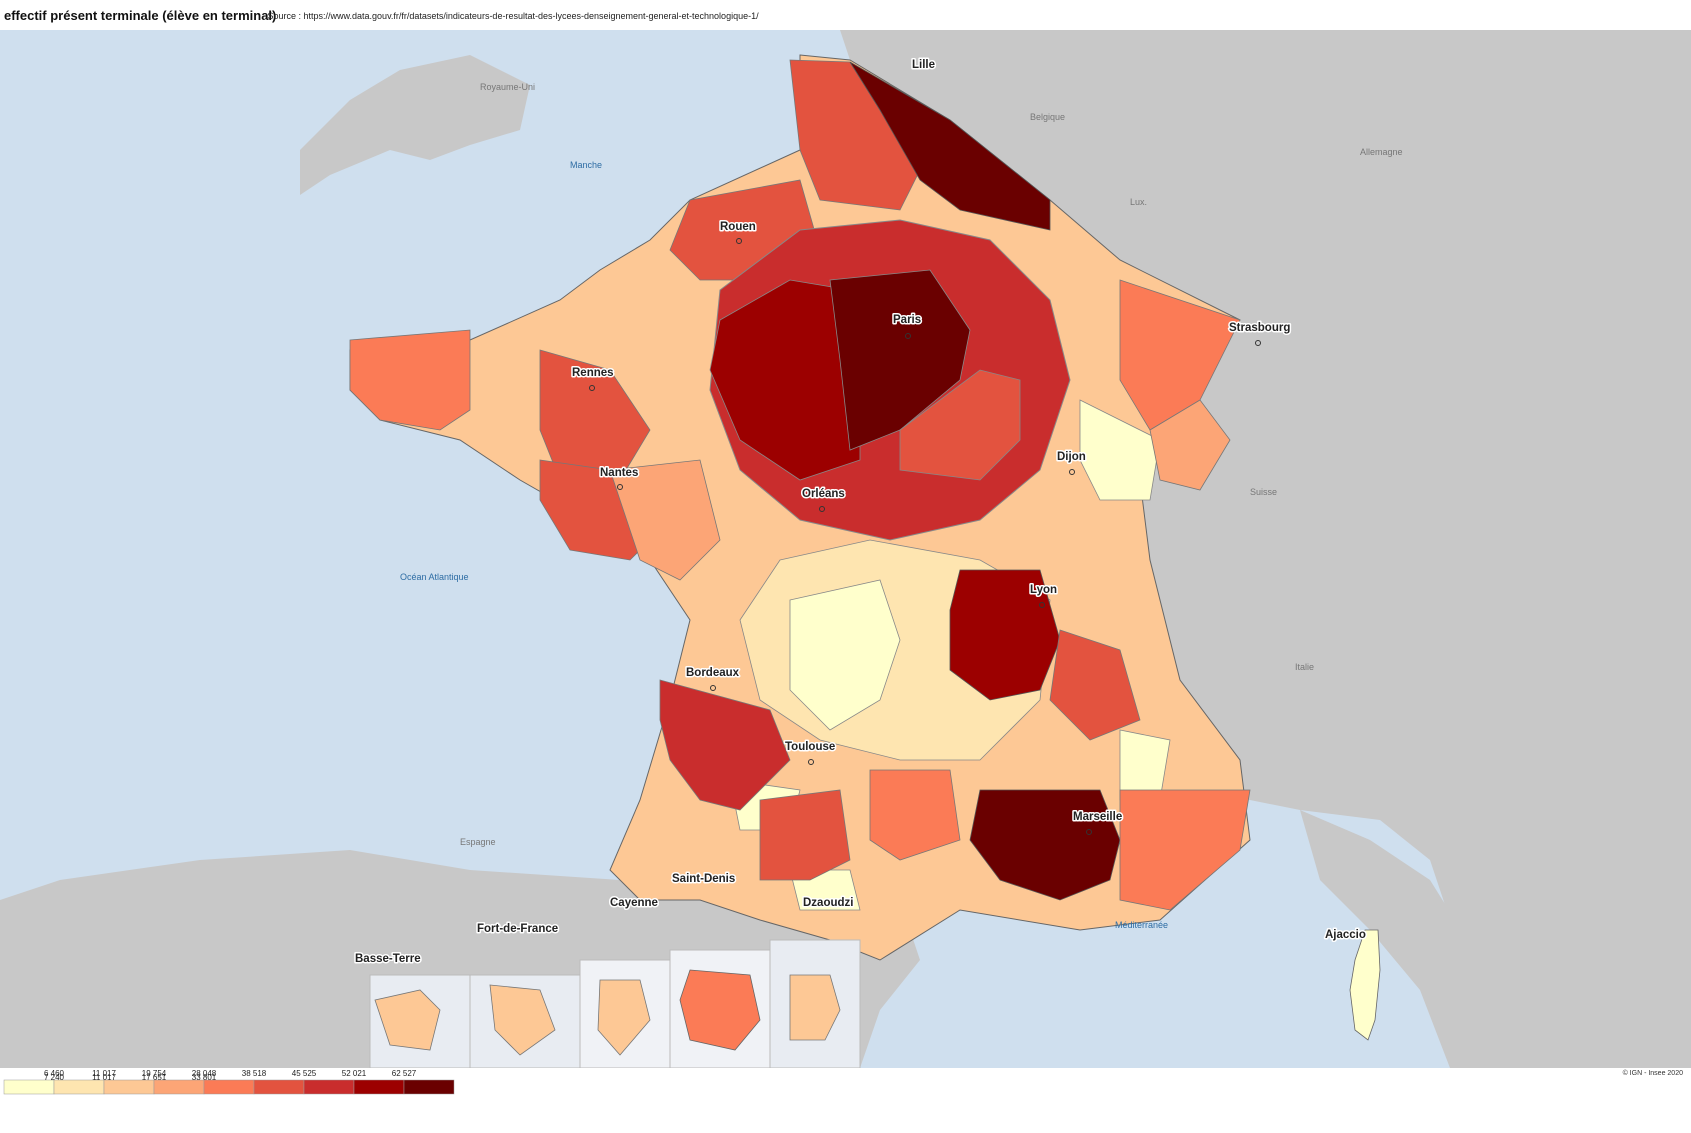 Image resolution: width=1691 pixels, height=1133 pixels. I want to click on region-mayotte, so click(815, 1007).